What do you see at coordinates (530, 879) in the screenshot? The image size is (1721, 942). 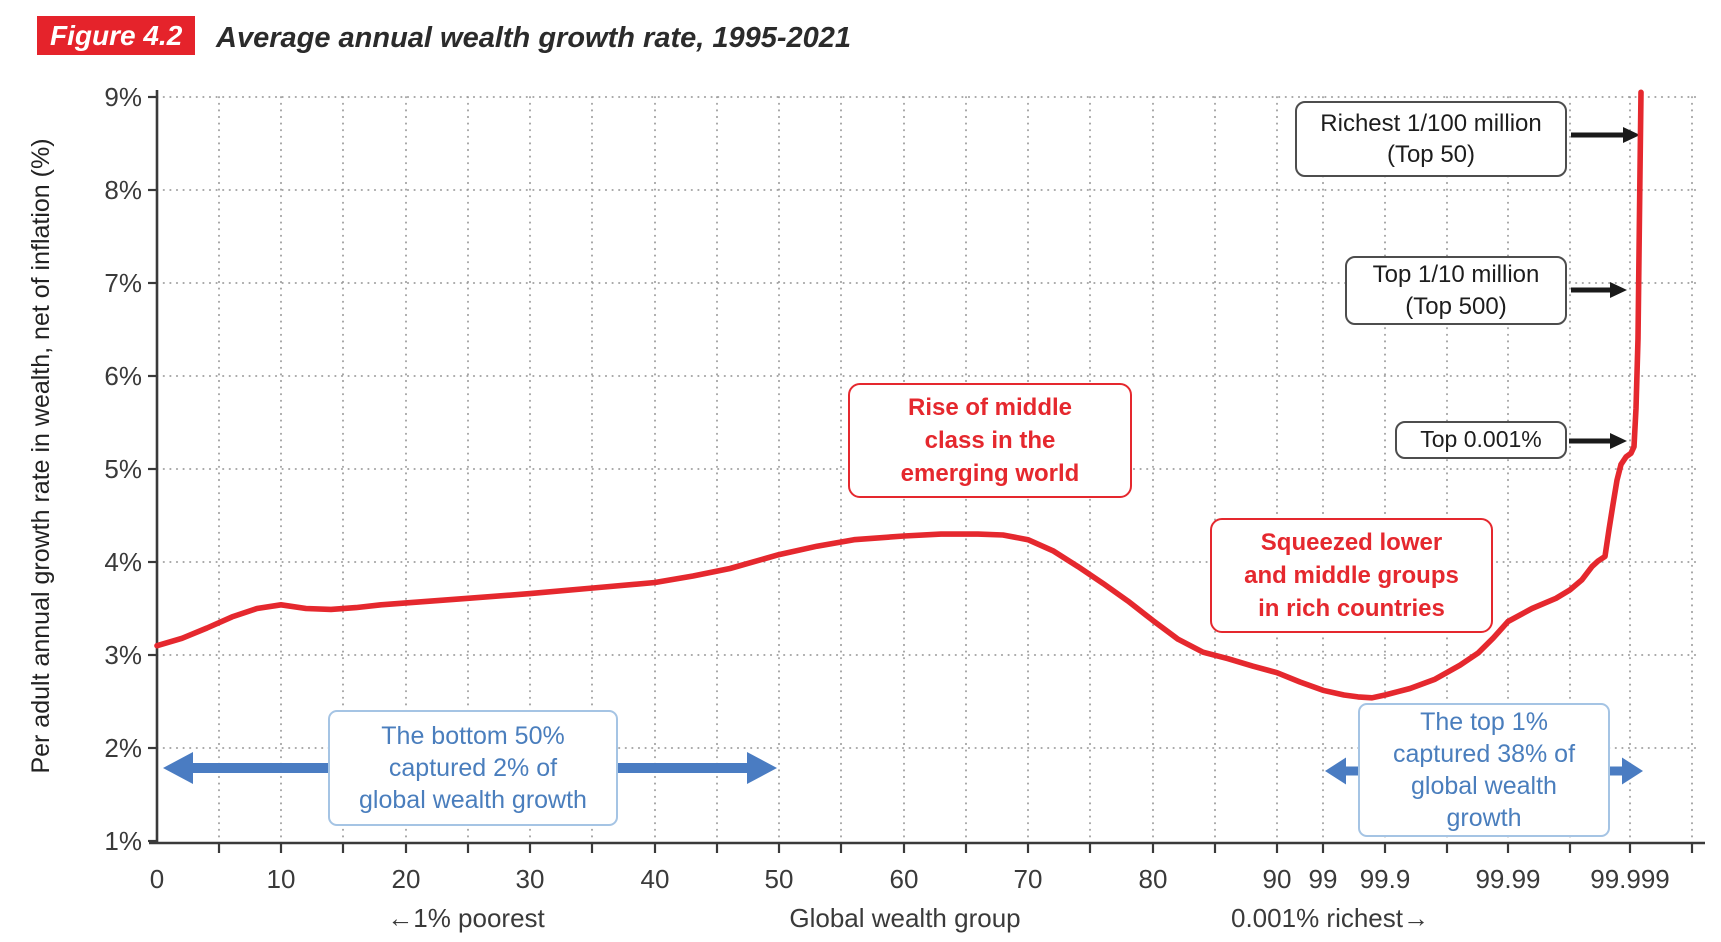 I see `x-tick-label: 30` at bounding box center [530, 879].